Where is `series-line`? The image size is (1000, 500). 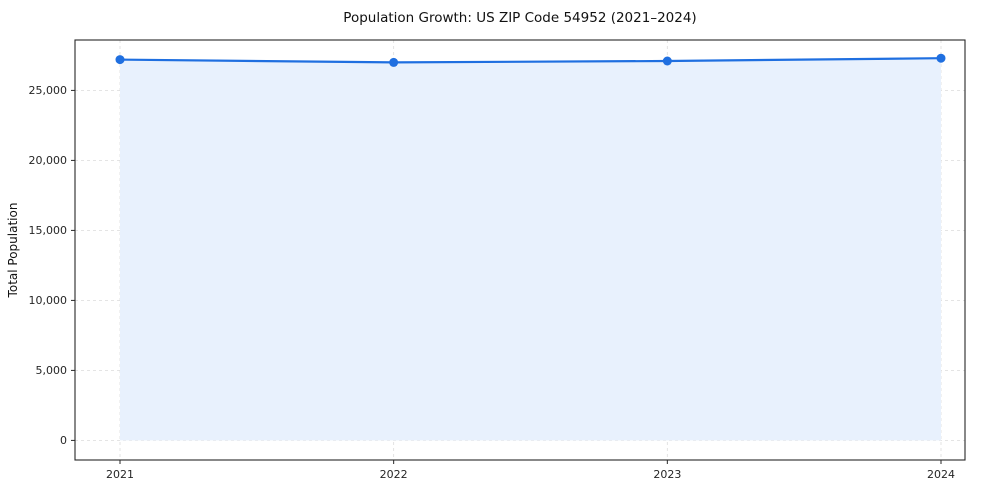 series-line is located at coordinates (530, 60).